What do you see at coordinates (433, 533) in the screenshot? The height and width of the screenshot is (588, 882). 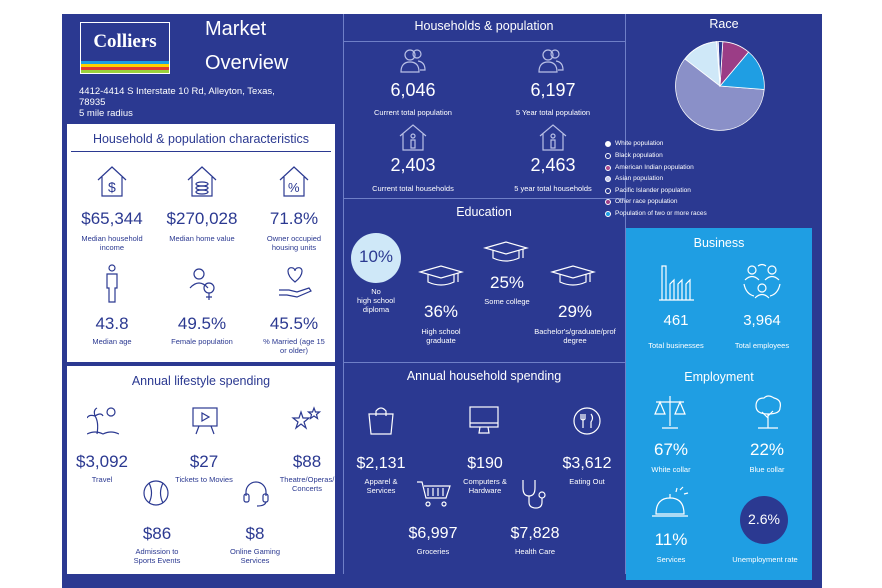 I see `groceries-value: $6,997` at bounding box center [433, 533].